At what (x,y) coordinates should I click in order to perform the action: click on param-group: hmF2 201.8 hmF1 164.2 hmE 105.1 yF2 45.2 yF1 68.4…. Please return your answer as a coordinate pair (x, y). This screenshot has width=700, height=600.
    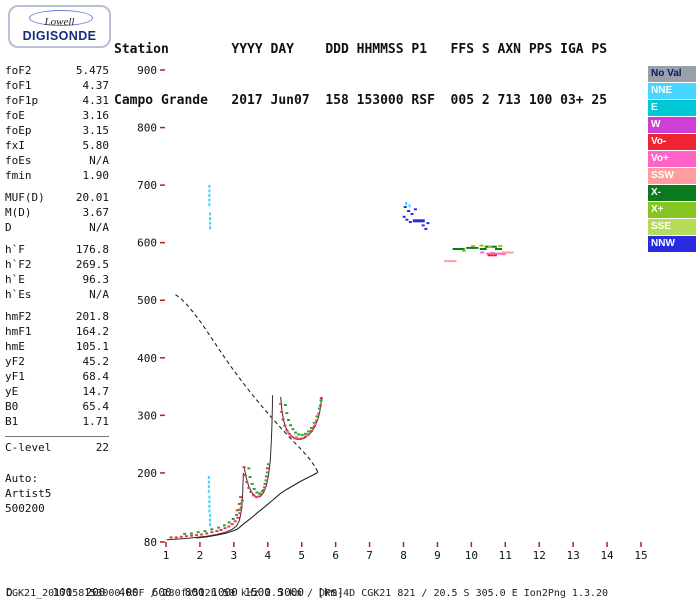
    Looking at the image, I should click on (57, 369).